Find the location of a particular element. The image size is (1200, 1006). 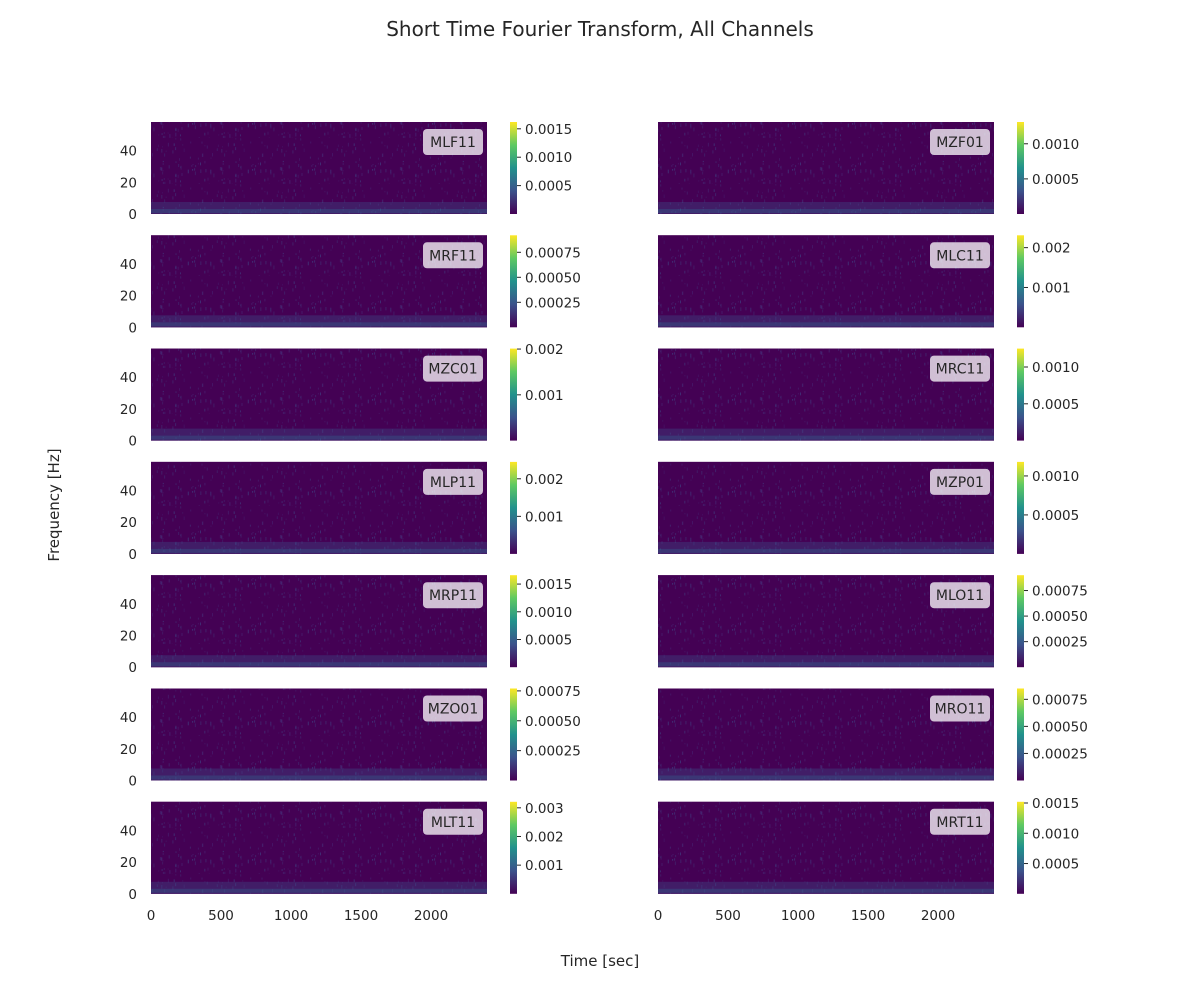

panel-mlf11: MLF11 0 20 40 0.0005 0.0010 0.0015 is located at coordinates (346, 172).